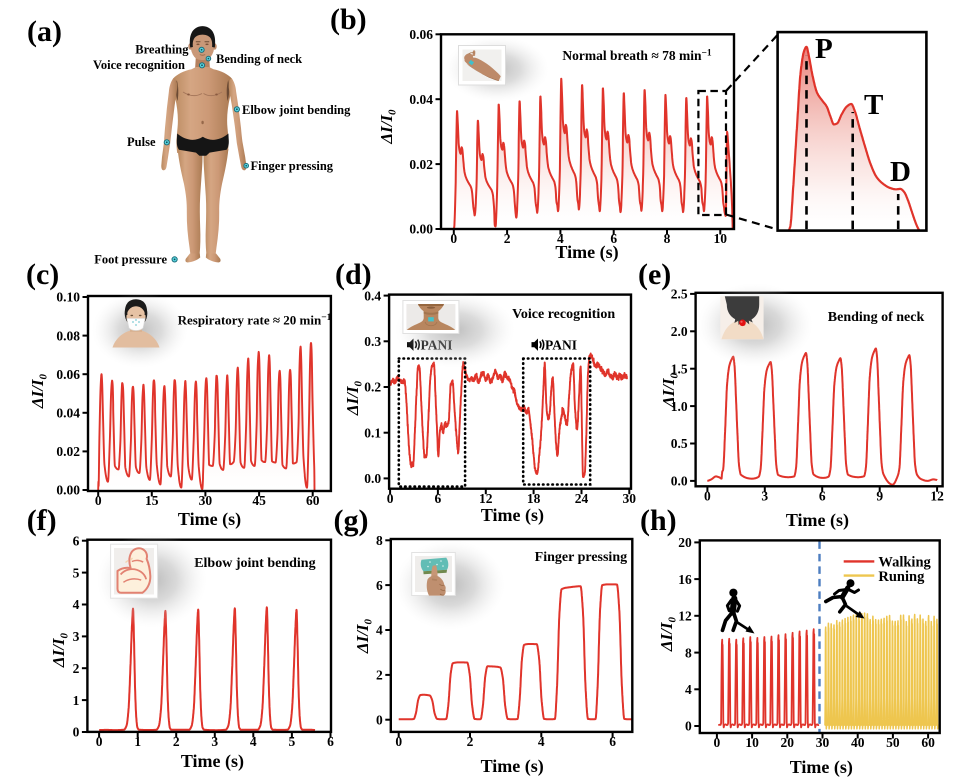 This screenshot has height=782, width=955. What do you see at coordinates (68, 335) in the screenshot?
I see `svg-text: 0.08` at bounding box center [68, 335].